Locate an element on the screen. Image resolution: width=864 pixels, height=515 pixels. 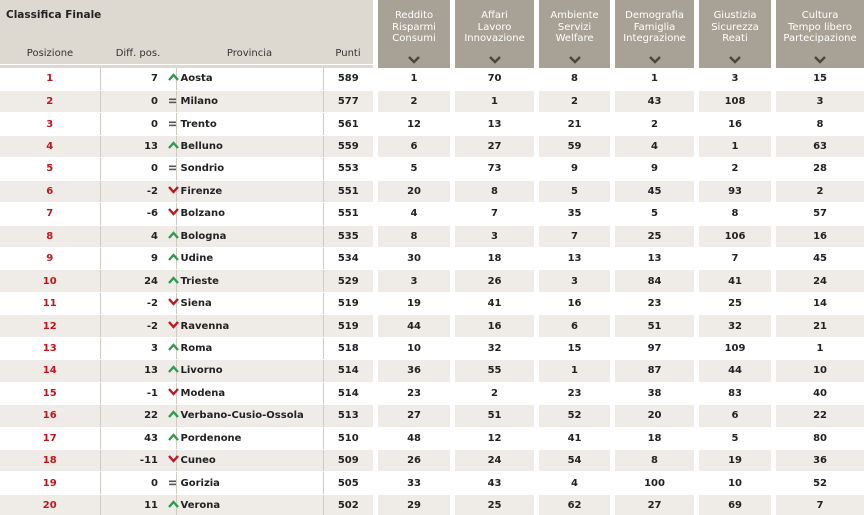
table-row: 14 13 Livorno 514 36 55 1 87 44 10 is located at coordinates (432, 371).